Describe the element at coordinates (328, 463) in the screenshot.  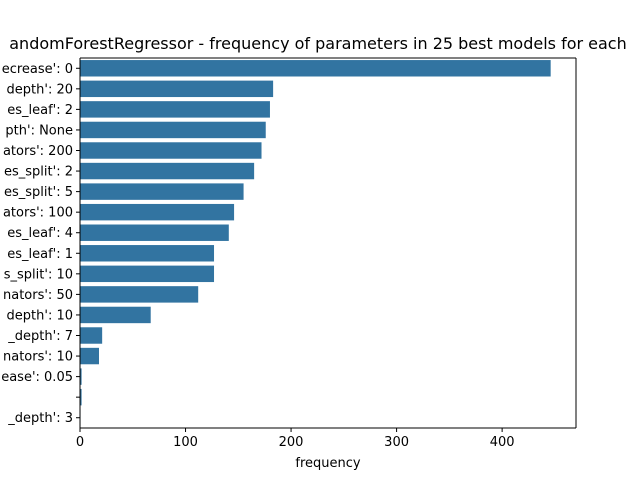
I see `x-axis-label: frequency` at that location.